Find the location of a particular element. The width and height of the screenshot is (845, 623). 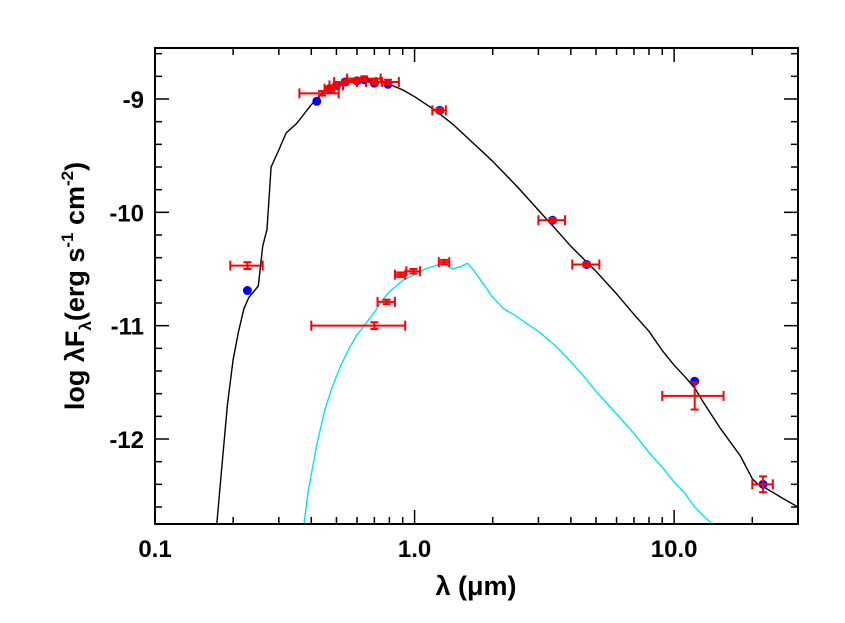

x-axis-label: λ (μm) is located at coordinates (475, 586).